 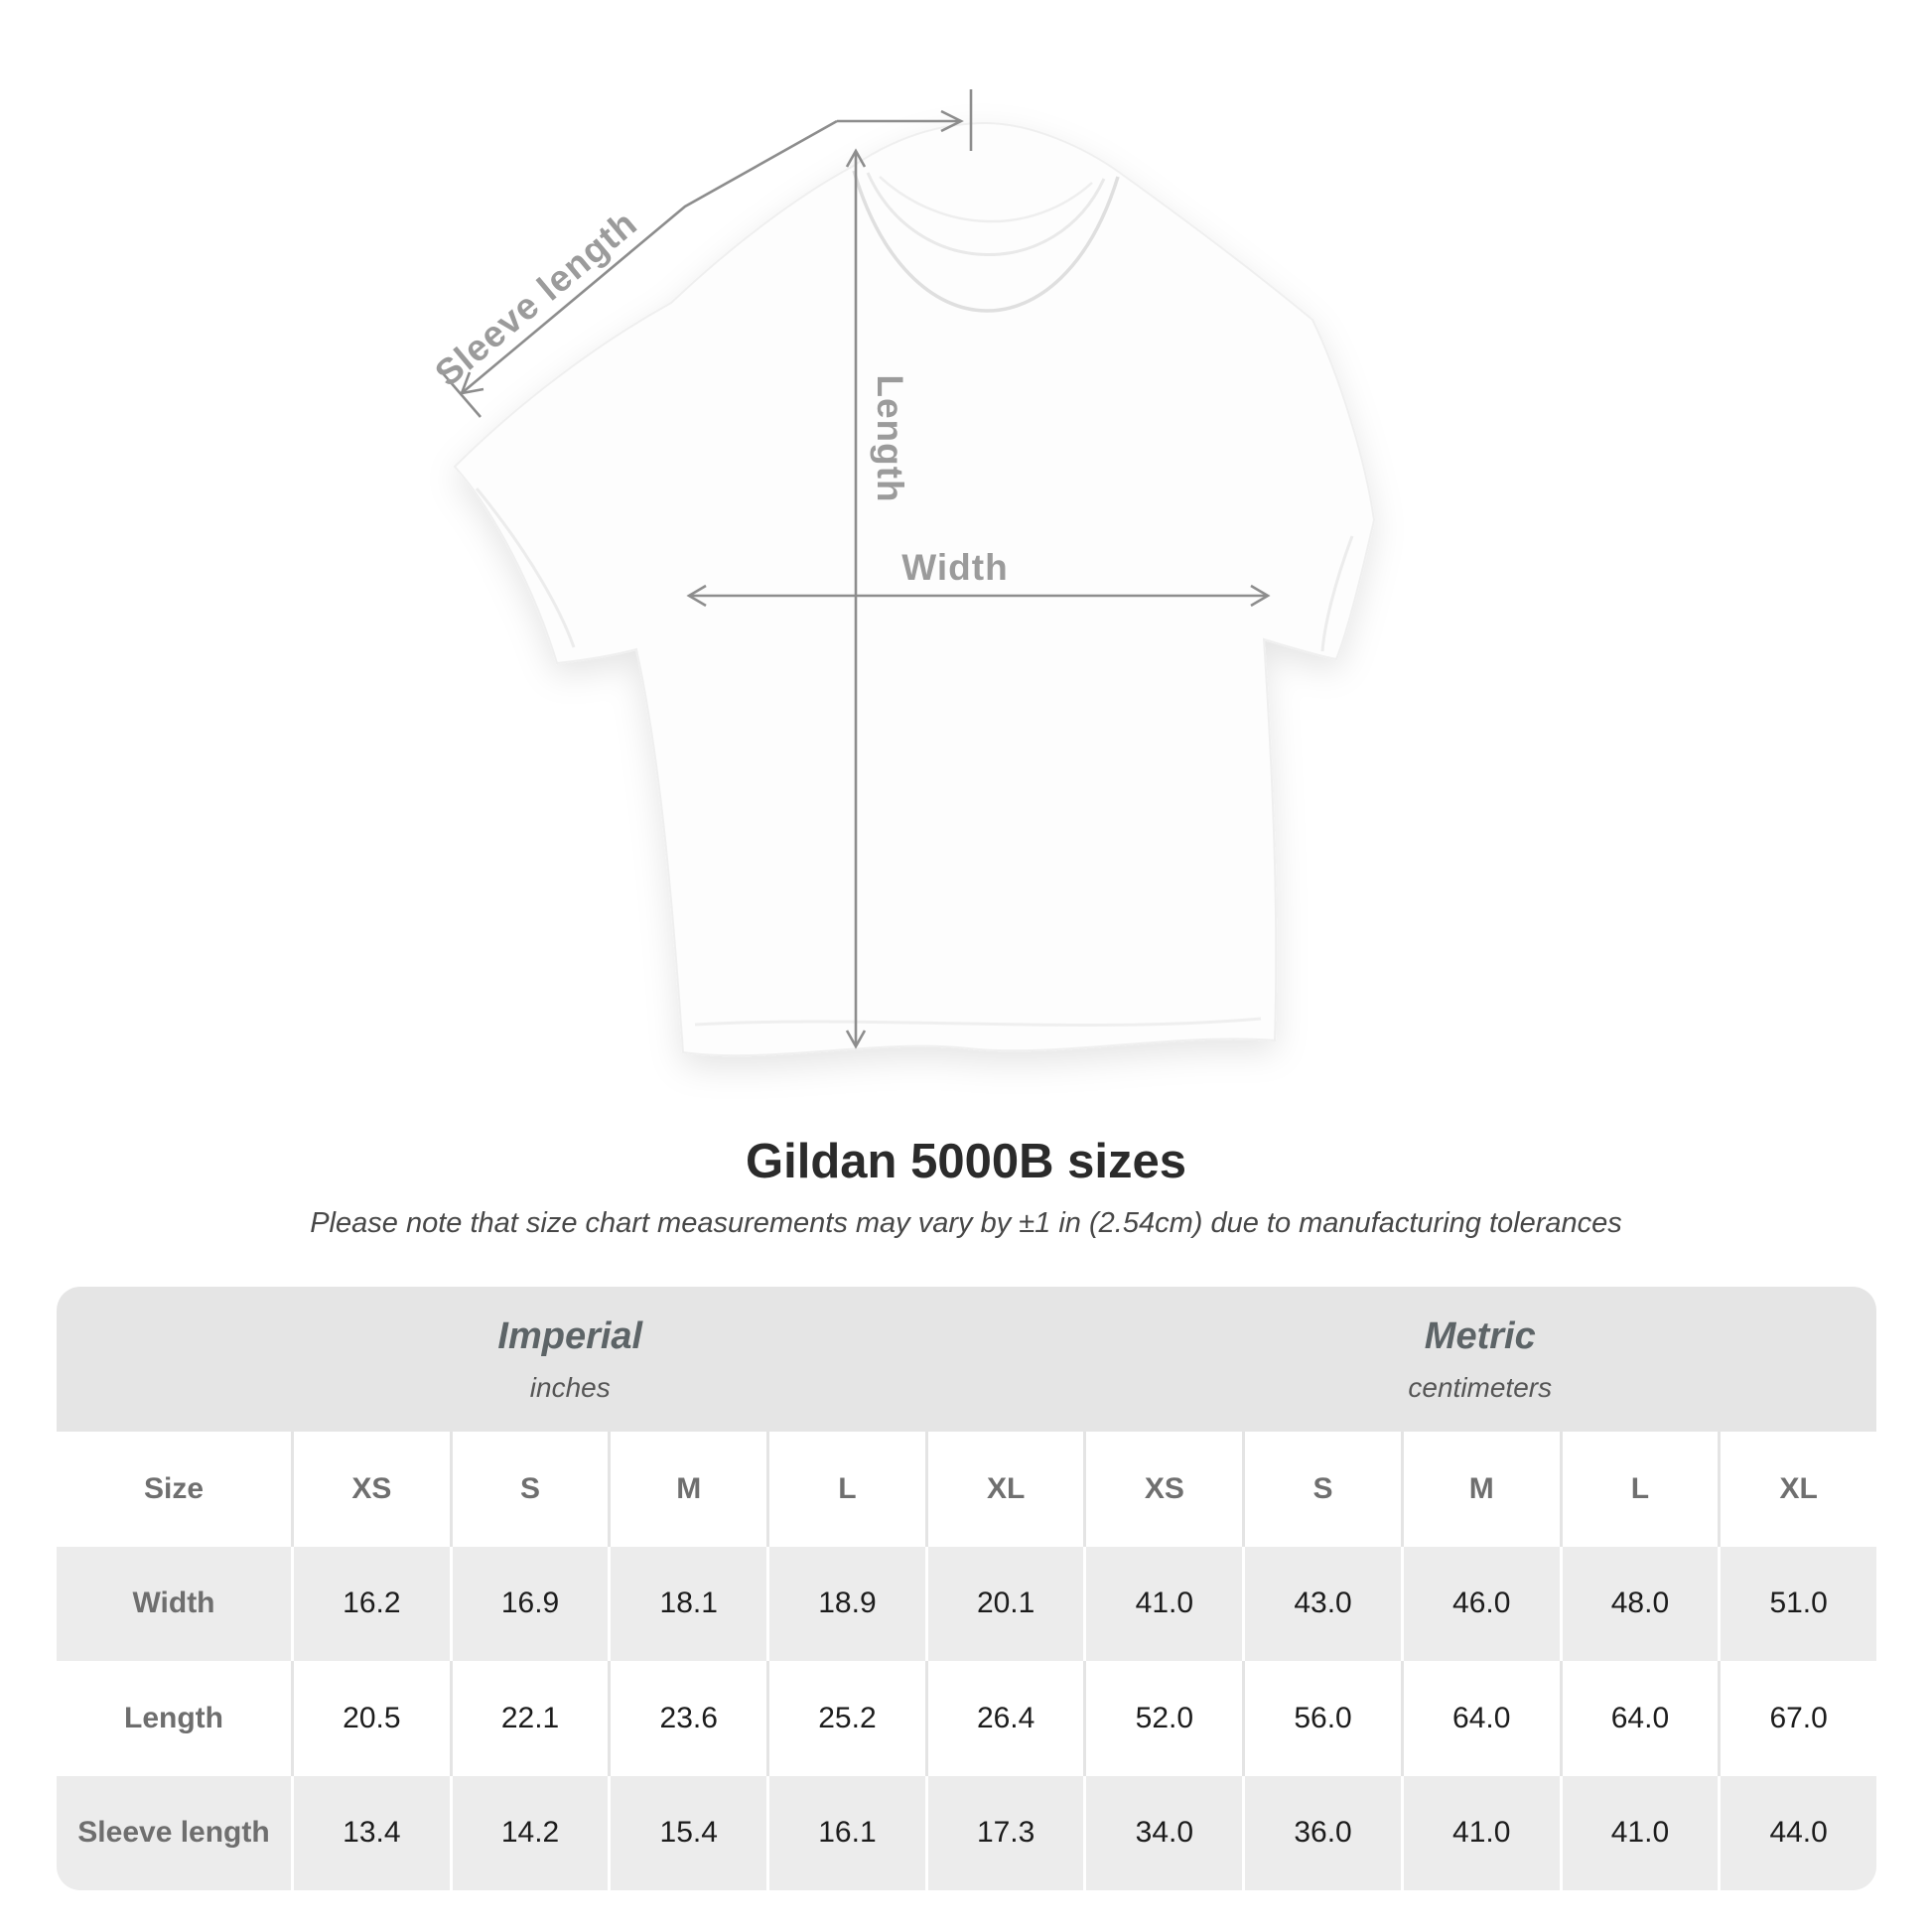 What do you see at coordinates (687, 1603) in the screenshot?
I see `value-cell: 18.1` at bounding box center [687, 1603].